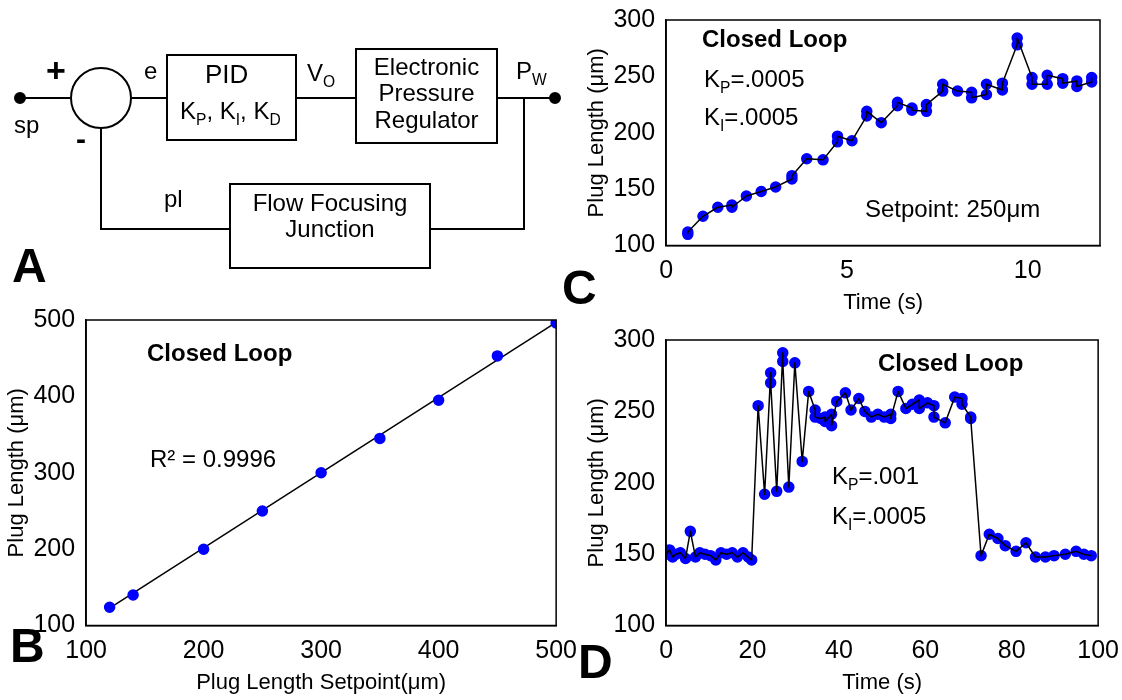 The width and height of the screenshot is (1122, 700). Describe the element at coordinates (953, 209) in the screenshot. I see `annotation: Setpoint: 250μm` at that location.